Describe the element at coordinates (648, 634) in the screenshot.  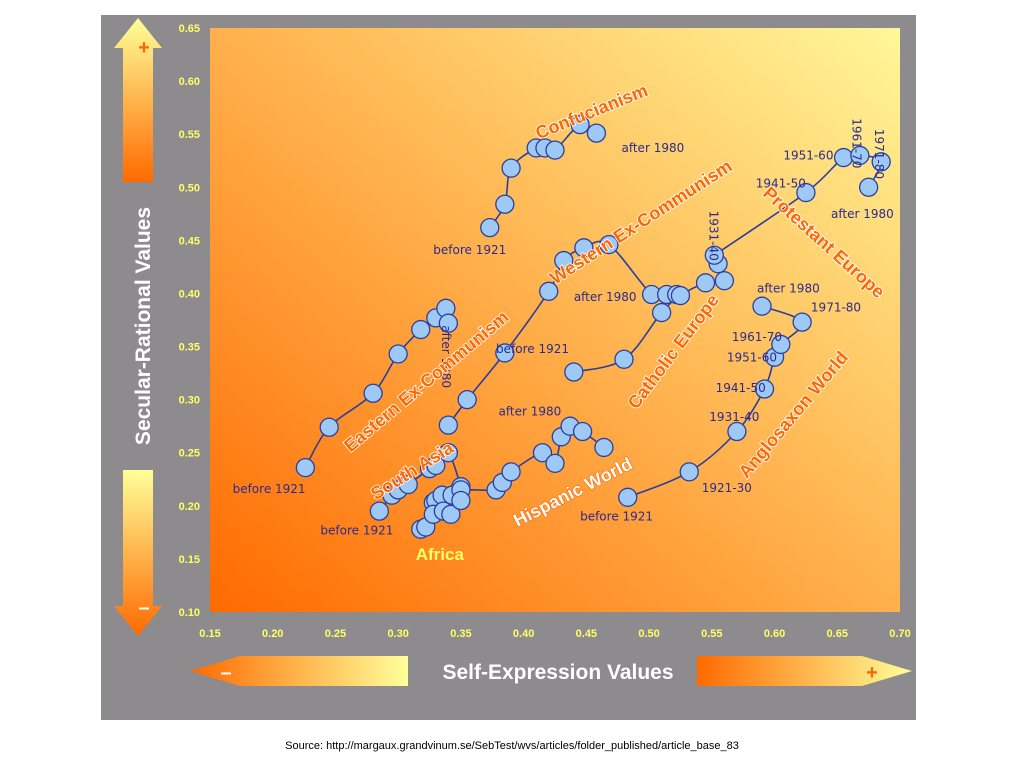
I see `x-tick-label: 0.50` at that location.